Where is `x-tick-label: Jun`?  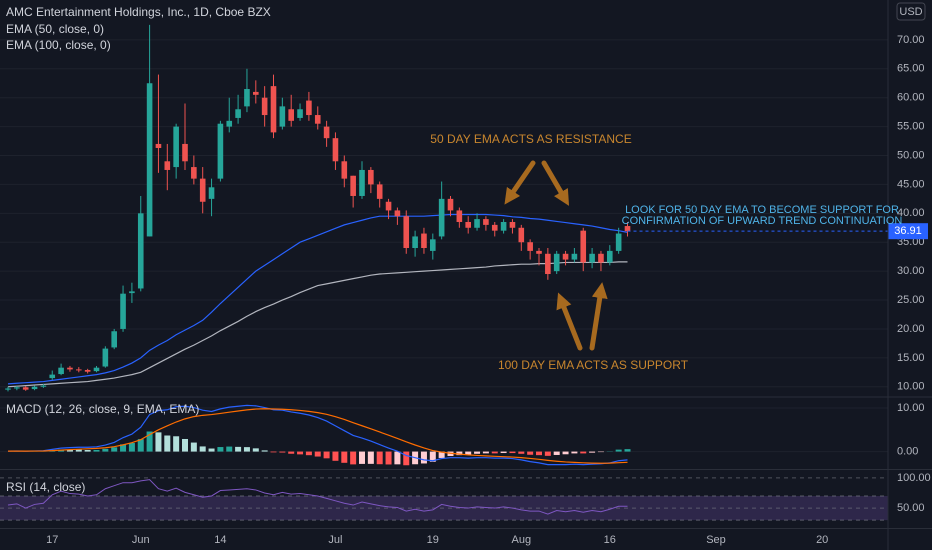
x-tick-label: Jun is located at coordinates (141, 540).